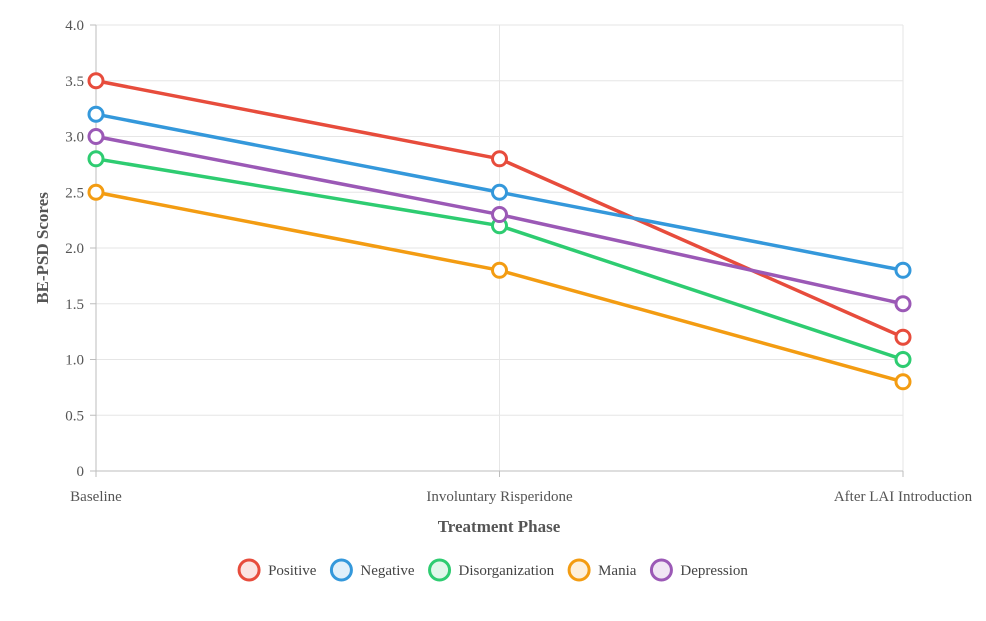  Describe the element at coordinates (74, 249) in the screenshot. I see `y-tick-label: 2.0` at that location.